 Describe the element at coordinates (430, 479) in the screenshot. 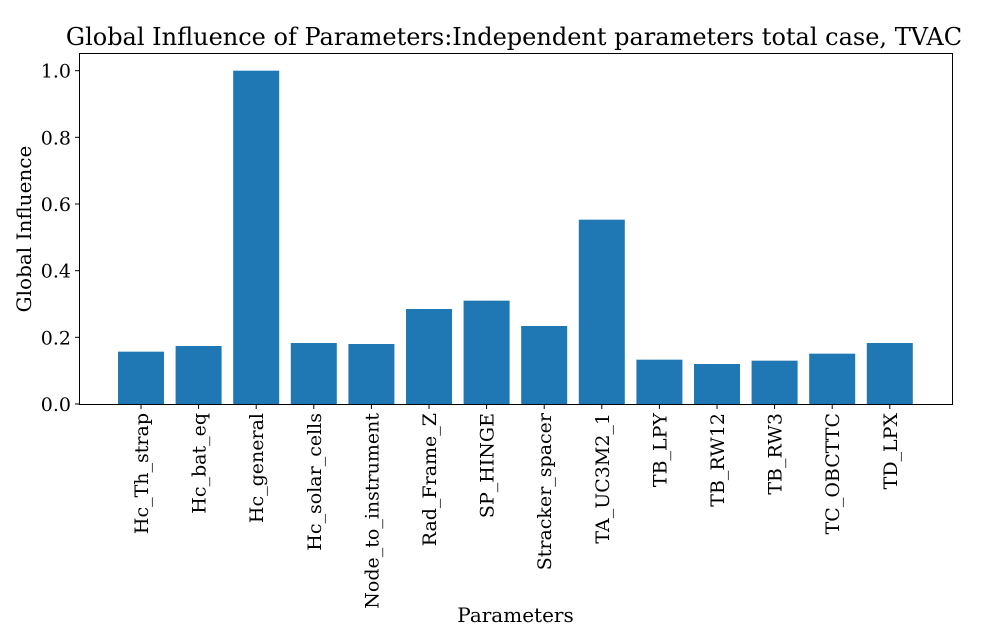

I see `x-tick-label: Rad_Frame_Z` at that location.